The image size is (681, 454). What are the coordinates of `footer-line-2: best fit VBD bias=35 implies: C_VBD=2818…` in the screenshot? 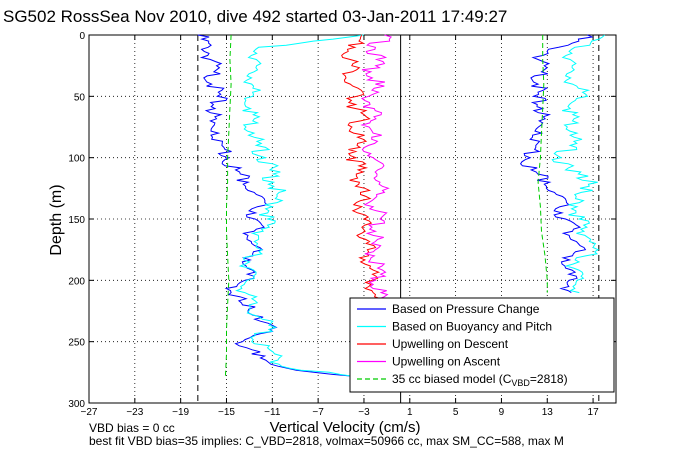 It's located at (326, 441).